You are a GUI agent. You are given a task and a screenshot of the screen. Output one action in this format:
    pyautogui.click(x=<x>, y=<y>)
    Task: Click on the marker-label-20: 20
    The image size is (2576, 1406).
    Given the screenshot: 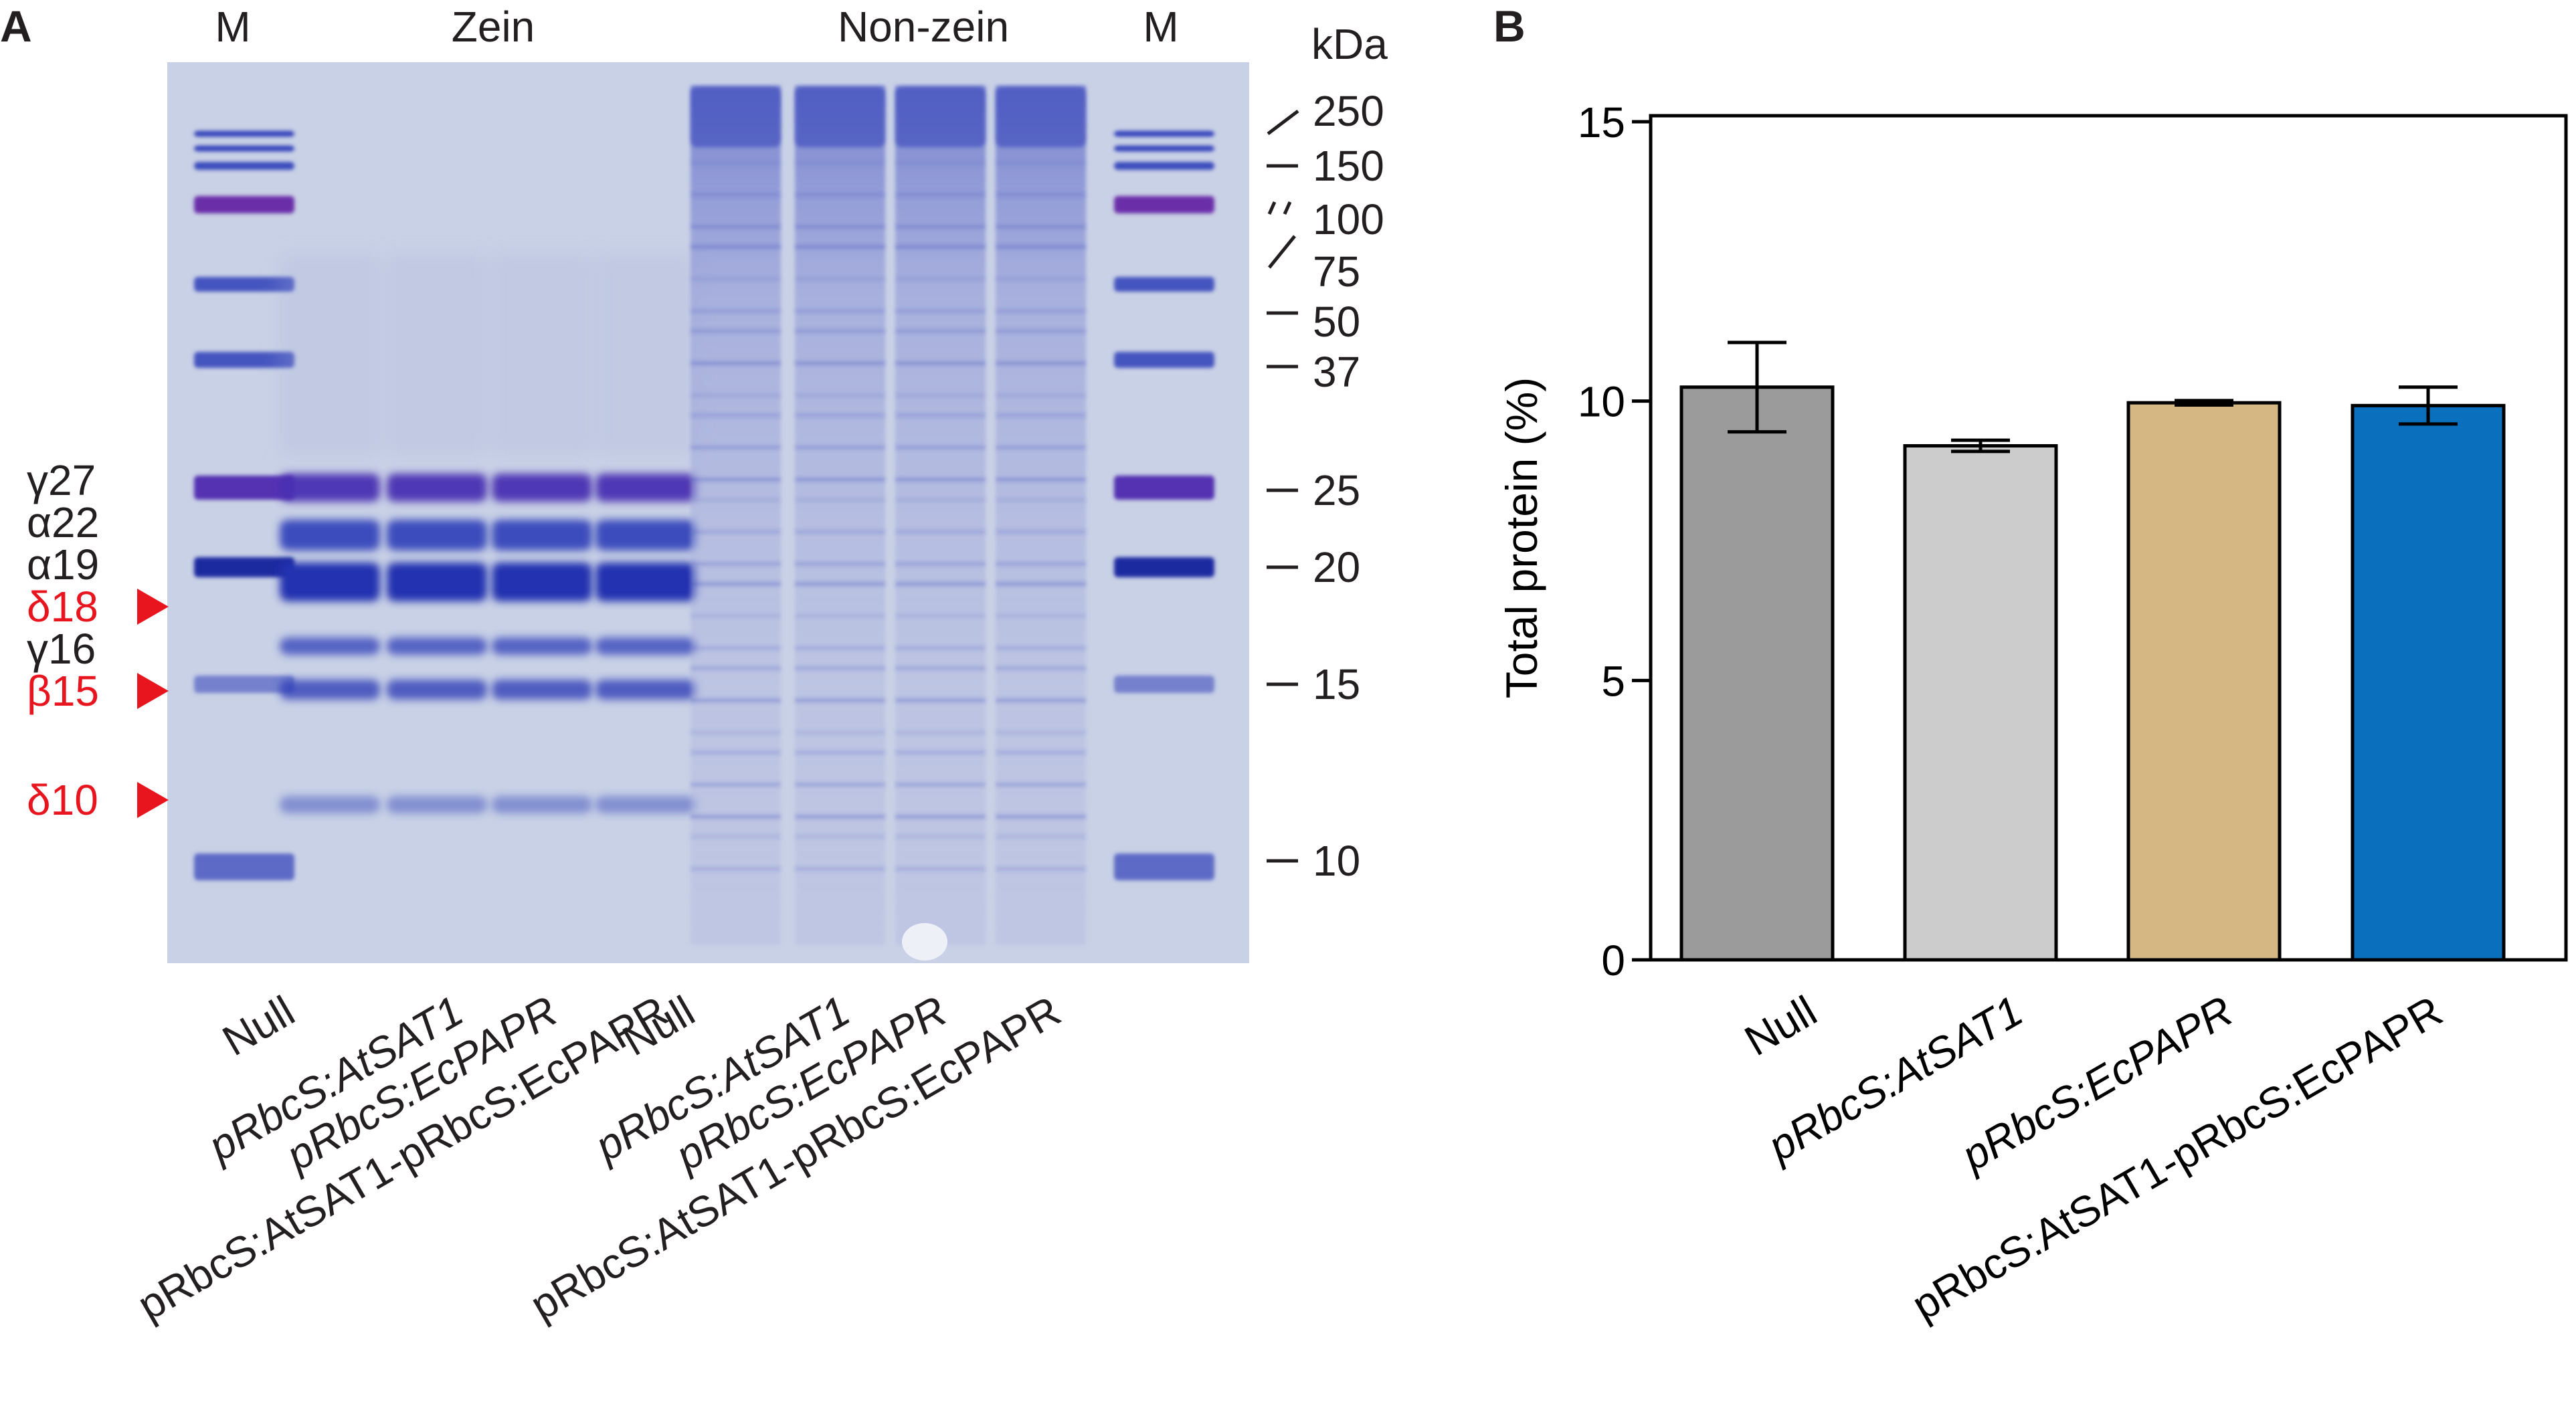 What is the action you would take?
    pyautogui.click(x=1336, y=567)
    